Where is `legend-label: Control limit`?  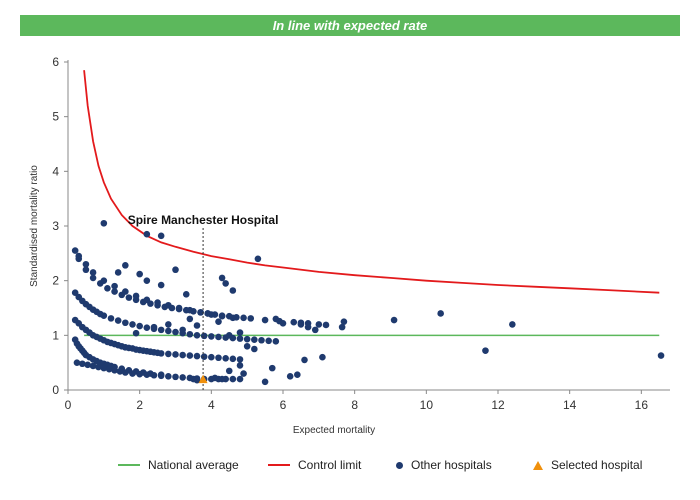 legend-label: Control limit is located at coordinates (330, 465).